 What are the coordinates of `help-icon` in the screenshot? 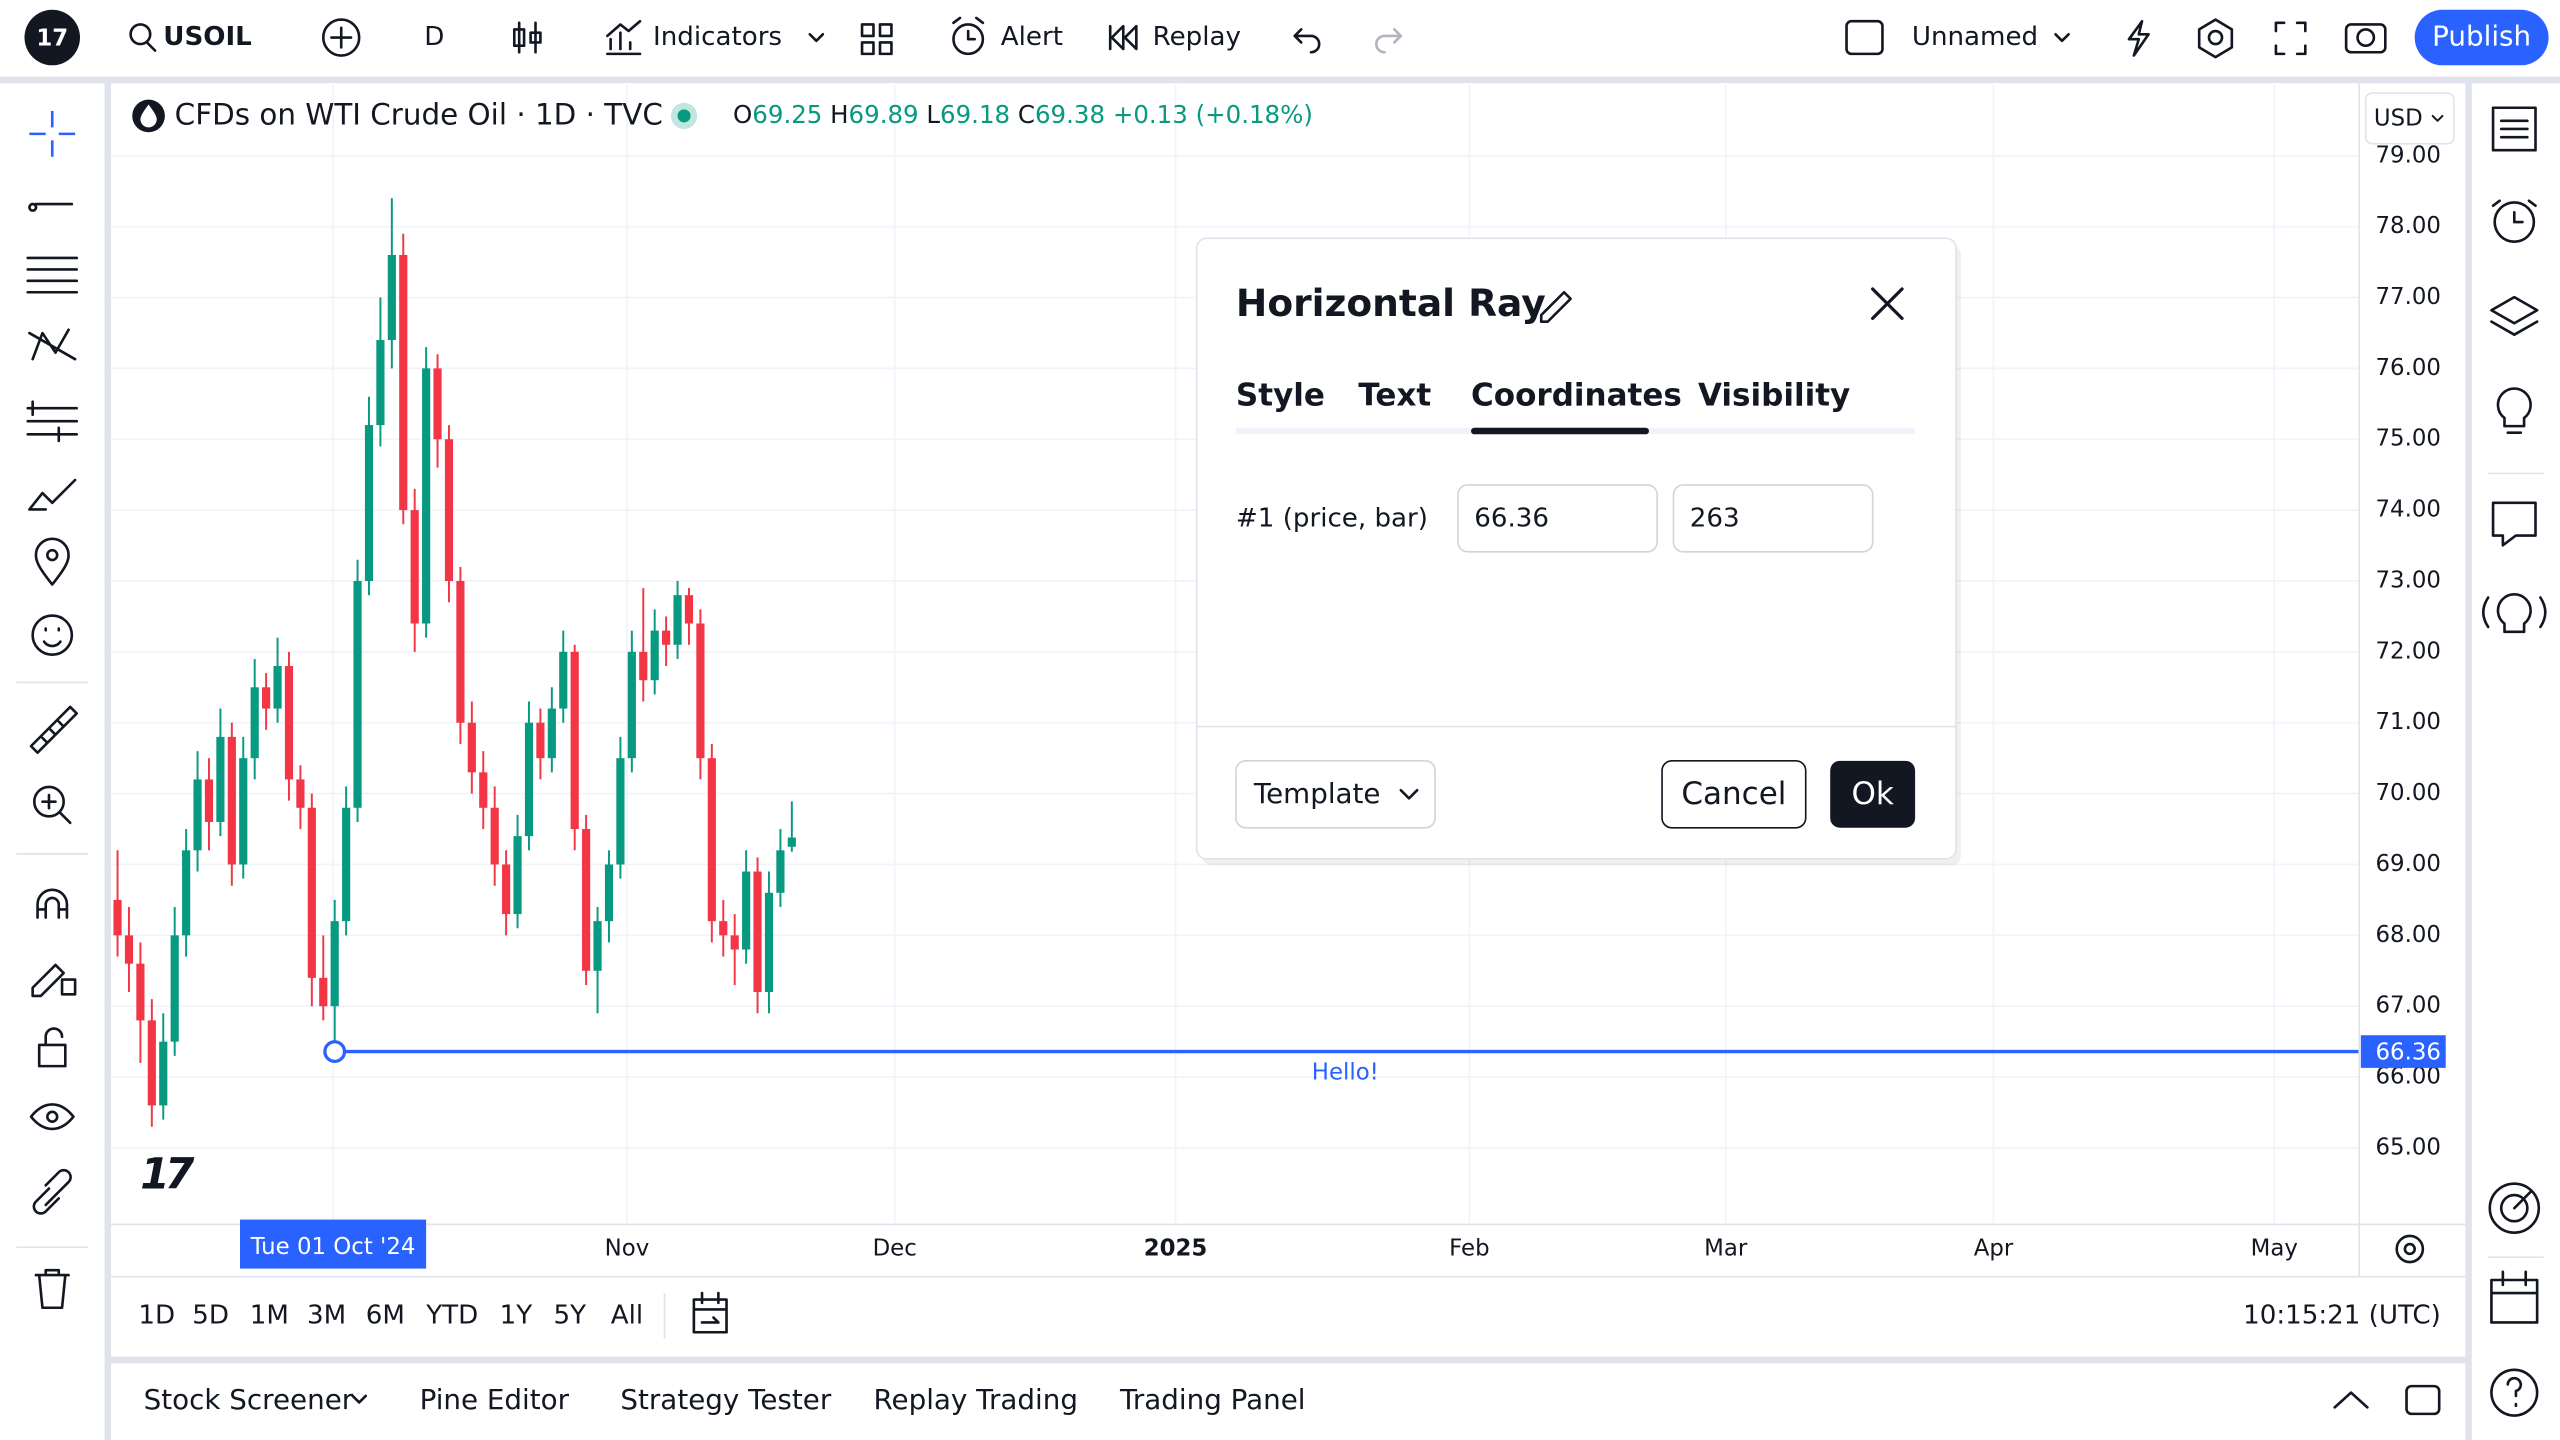 It's located at (2514, 1392).